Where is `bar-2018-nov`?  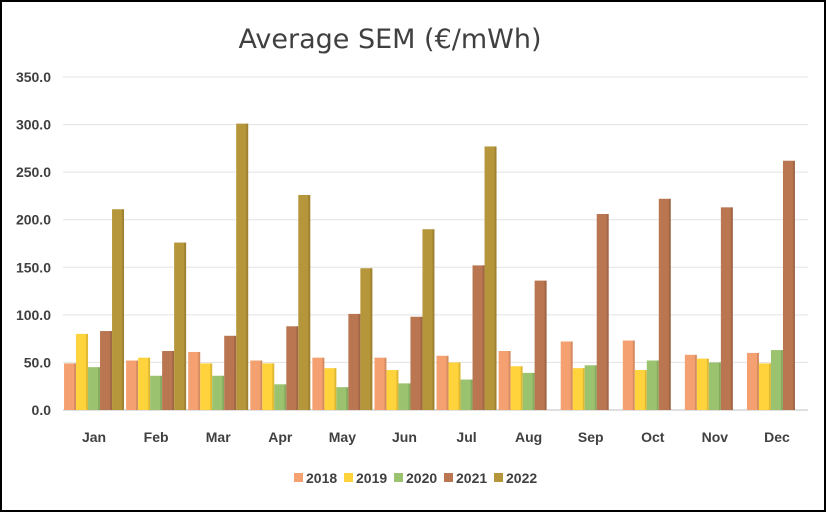 bar-2018-nov is located at coordinates (690, 382).